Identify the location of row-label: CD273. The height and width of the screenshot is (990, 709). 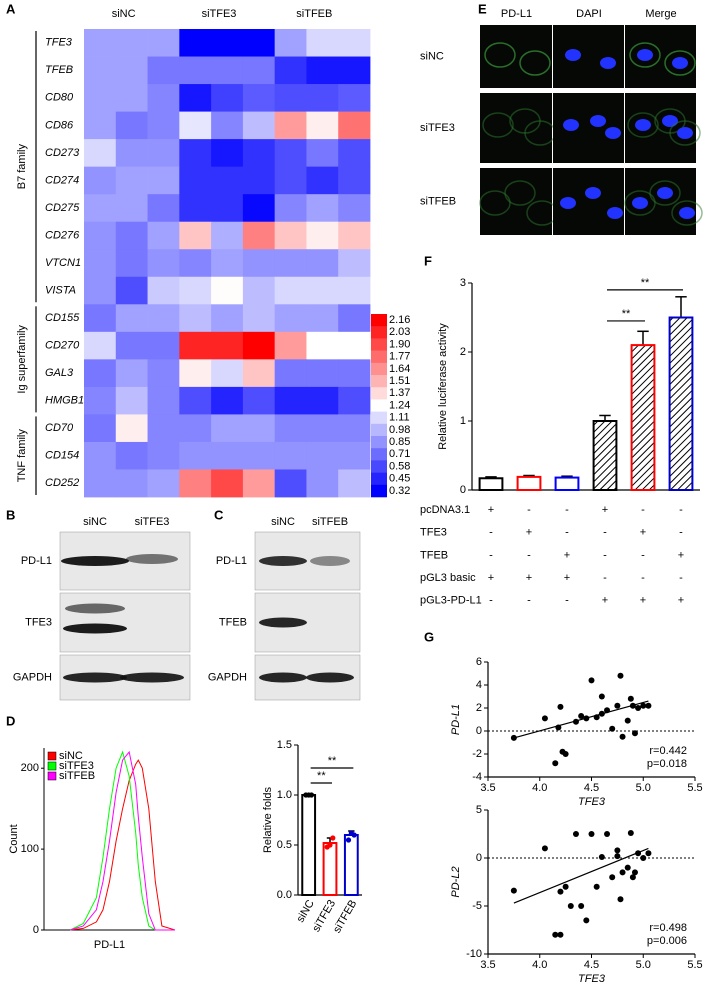
(62, 153).